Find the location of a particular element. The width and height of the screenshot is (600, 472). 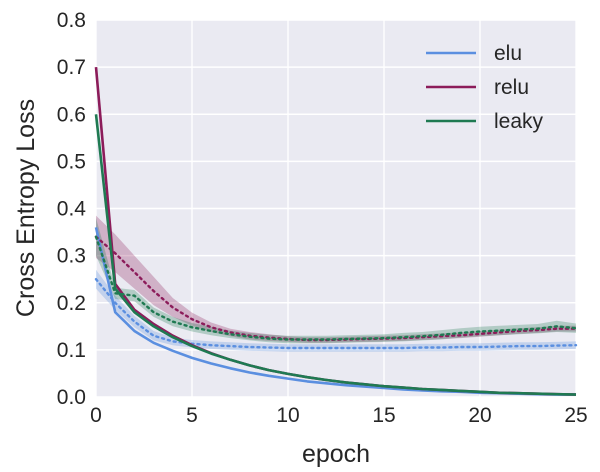

elu-validation-band is located at coordinates (336, 310).